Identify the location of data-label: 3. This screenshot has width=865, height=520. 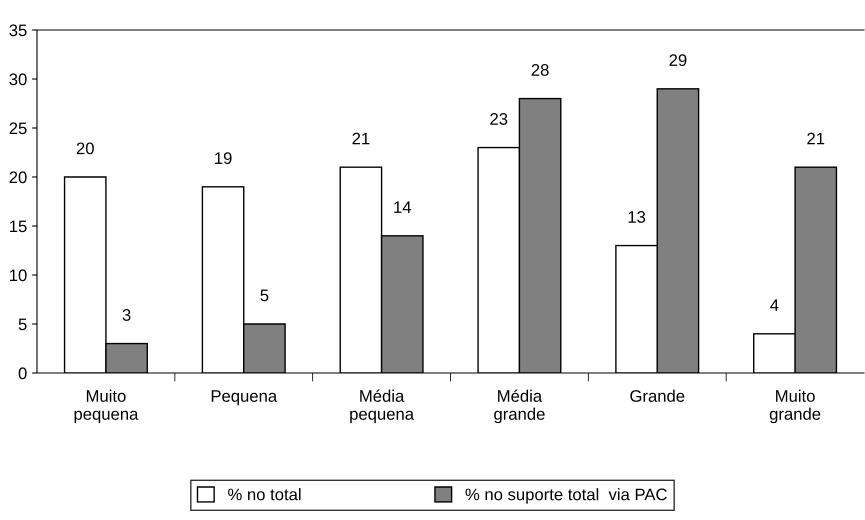
(126, 315).